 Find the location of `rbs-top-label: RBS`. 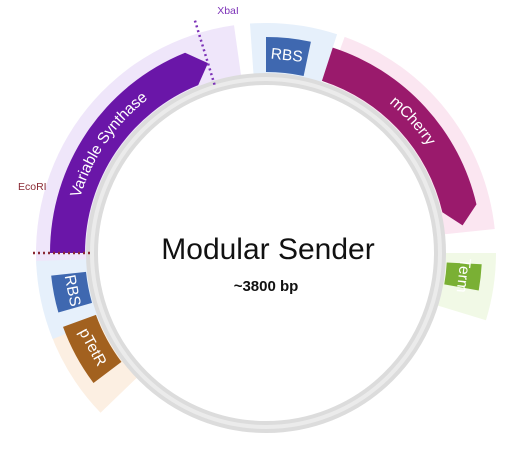

rbs-top-label: RBS is located at coordinates (286, 56).